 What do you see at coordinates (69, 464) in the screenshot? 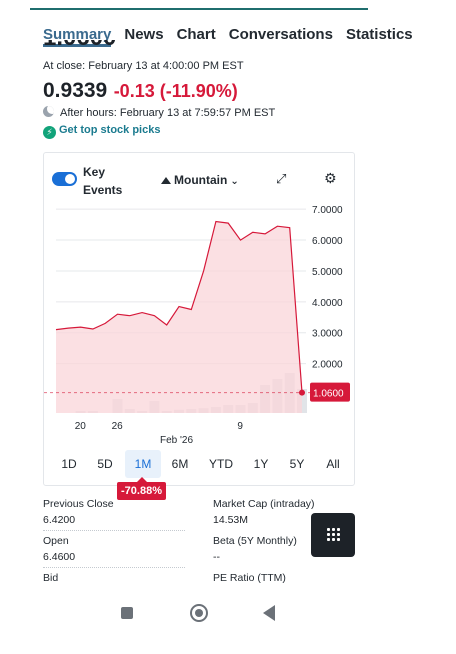
I see `range-1d: 1D` at bounding box center [69, 464].